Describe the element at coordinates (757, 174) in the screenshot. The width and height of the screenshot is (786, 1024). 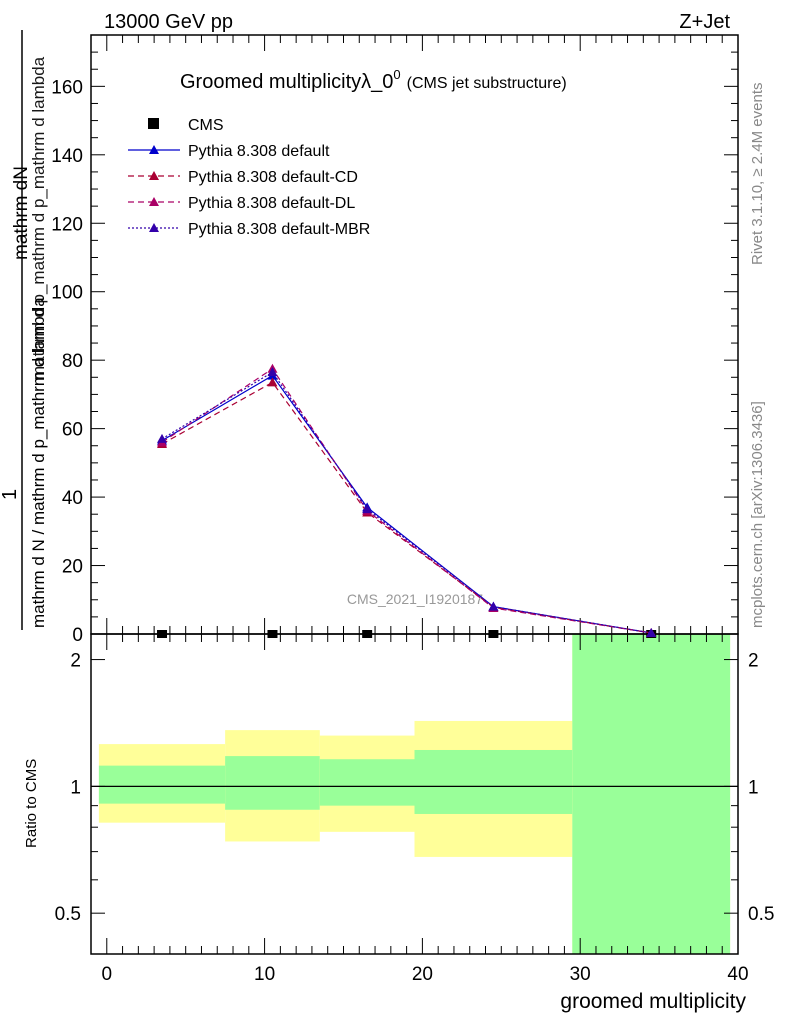
I see `rivet-version-label: Rivet 3.1.10, ≥ 2.4M events` at that location.